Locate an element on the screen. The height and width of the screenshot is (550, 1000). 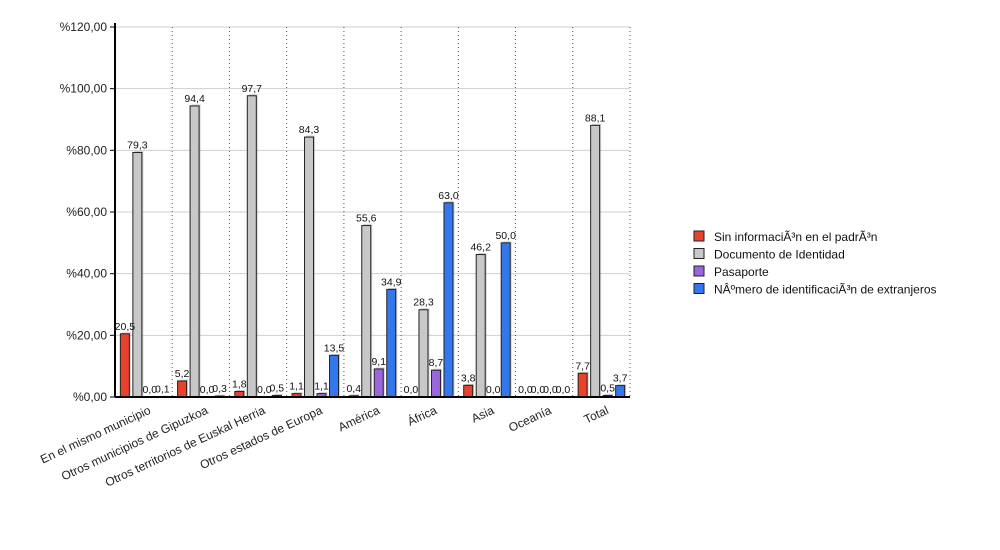
data-label: 50,0 is located at coordinates (505, 236).